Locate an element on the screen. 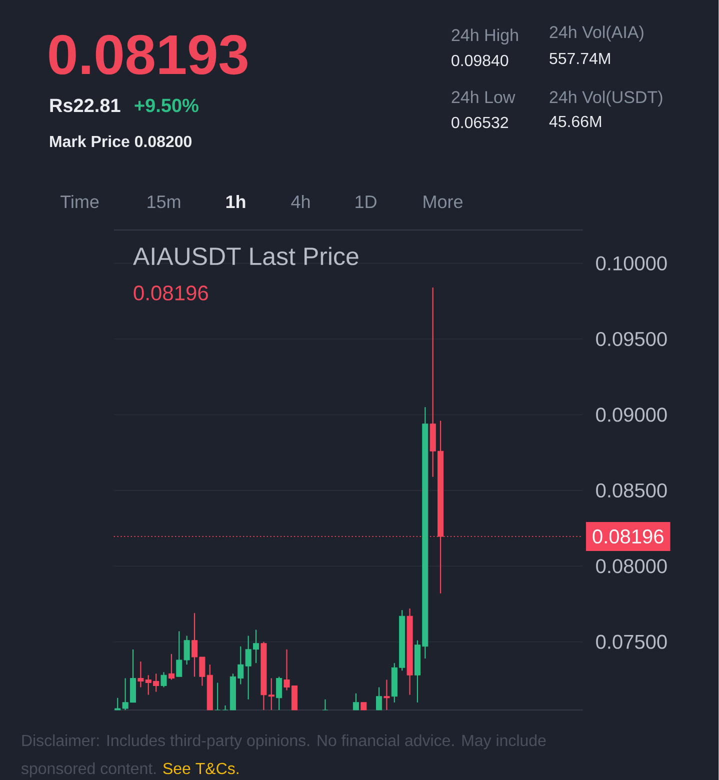 This screenshot has height=780, width=719. text: Mark Price 0.08200 is located at coordinates (121, 141).